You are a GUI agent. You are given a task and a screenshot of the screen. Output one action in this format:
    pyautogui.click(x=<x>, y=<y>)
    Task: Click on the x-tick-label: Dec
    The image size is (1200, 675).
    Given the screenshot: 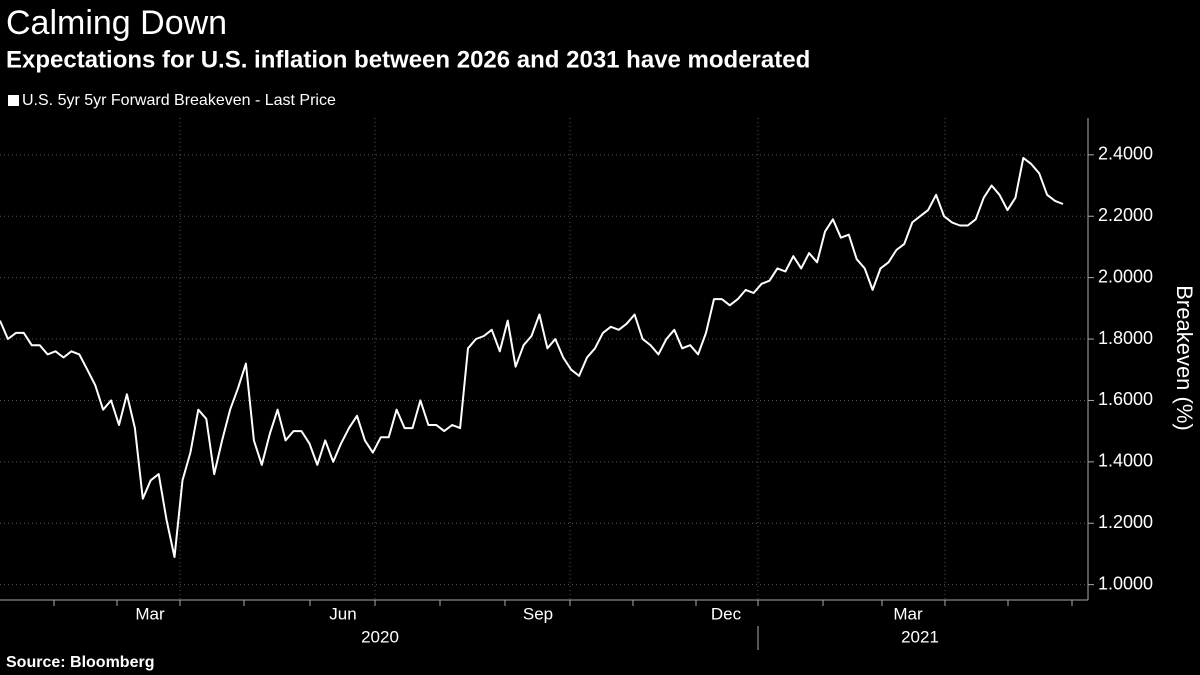 What is the action you would take?
    pyautogui.click(x=726, y=613)
    